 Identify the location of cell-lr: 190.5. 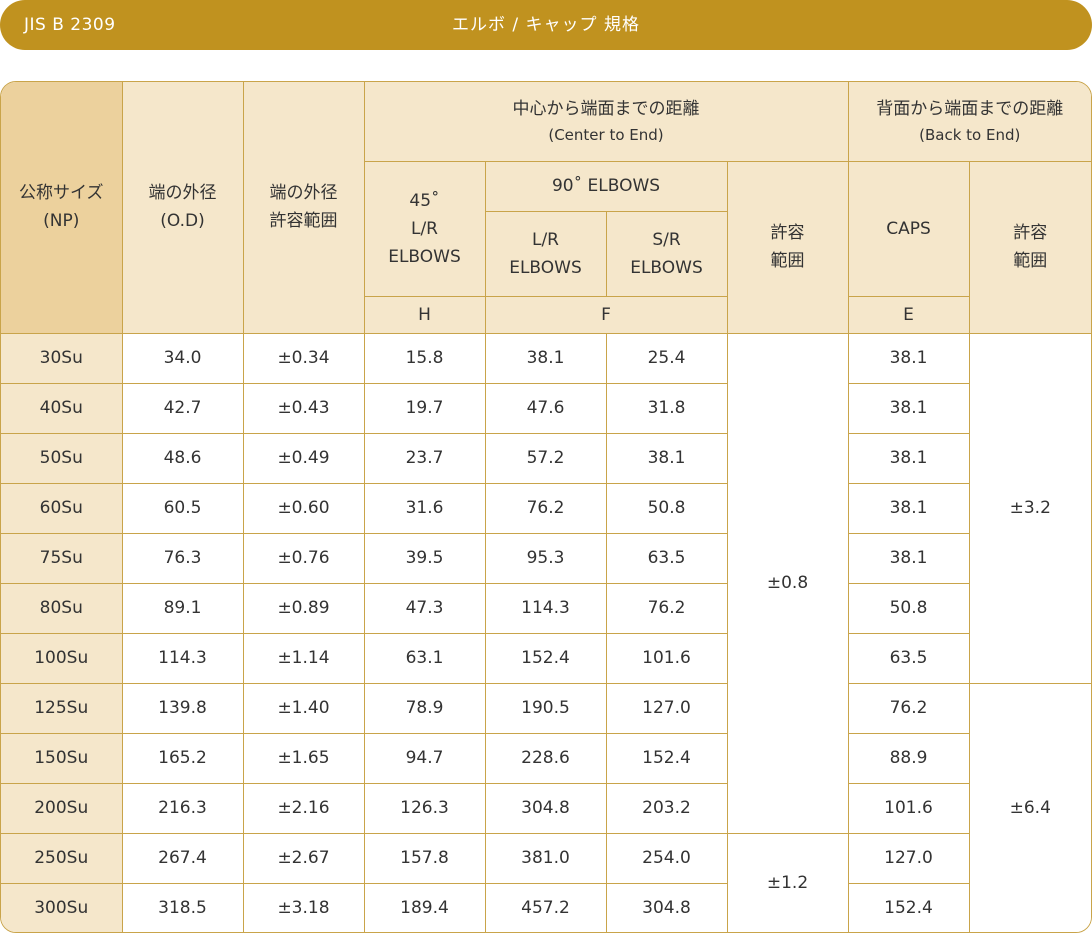
(545, 708).